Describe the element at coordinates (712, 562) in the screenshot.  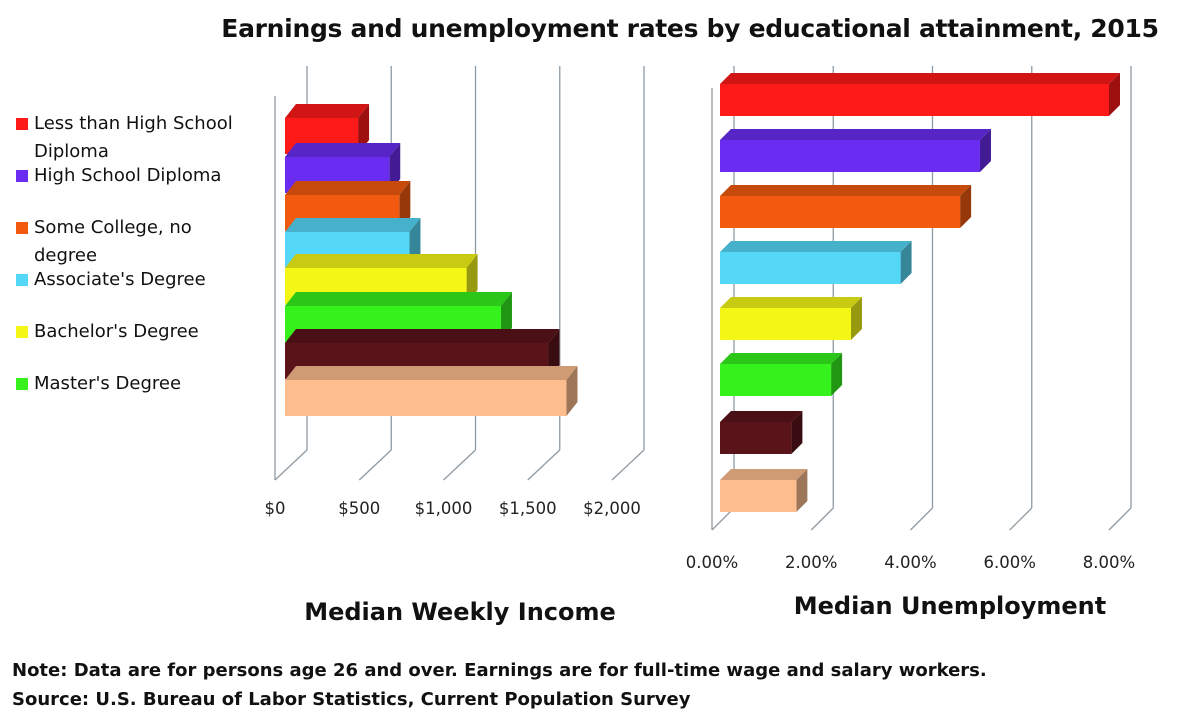
I see `tick-label: 0.00%` at that location.